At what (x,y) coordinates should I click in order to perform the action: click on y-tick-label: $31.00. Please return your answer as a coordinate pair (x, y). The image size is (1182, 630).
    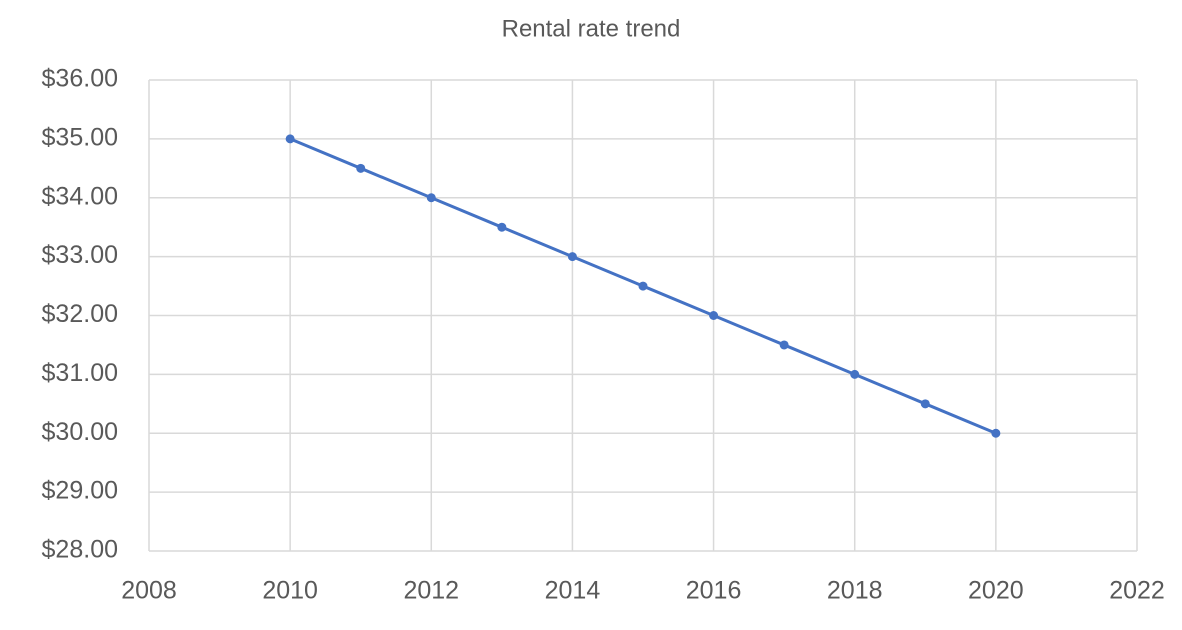
    Looking at the image, I should click on (80, 373).